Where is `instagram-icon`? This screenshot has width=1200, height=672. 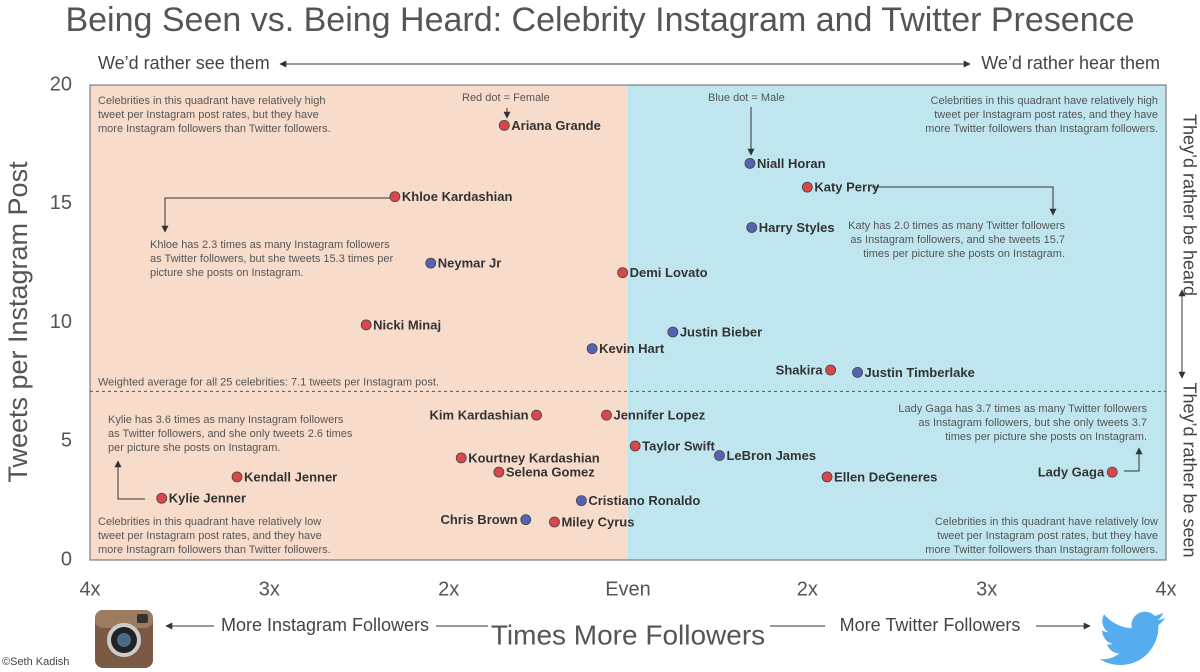 instagram-icon is located at coordinates (124, 639).